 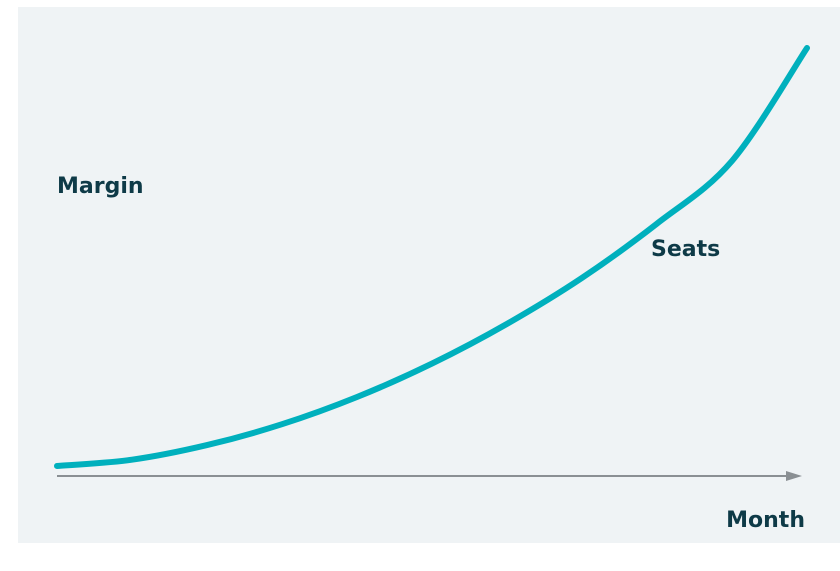 I want to click on x-axis-label: Month, so click(x=765, y=520).